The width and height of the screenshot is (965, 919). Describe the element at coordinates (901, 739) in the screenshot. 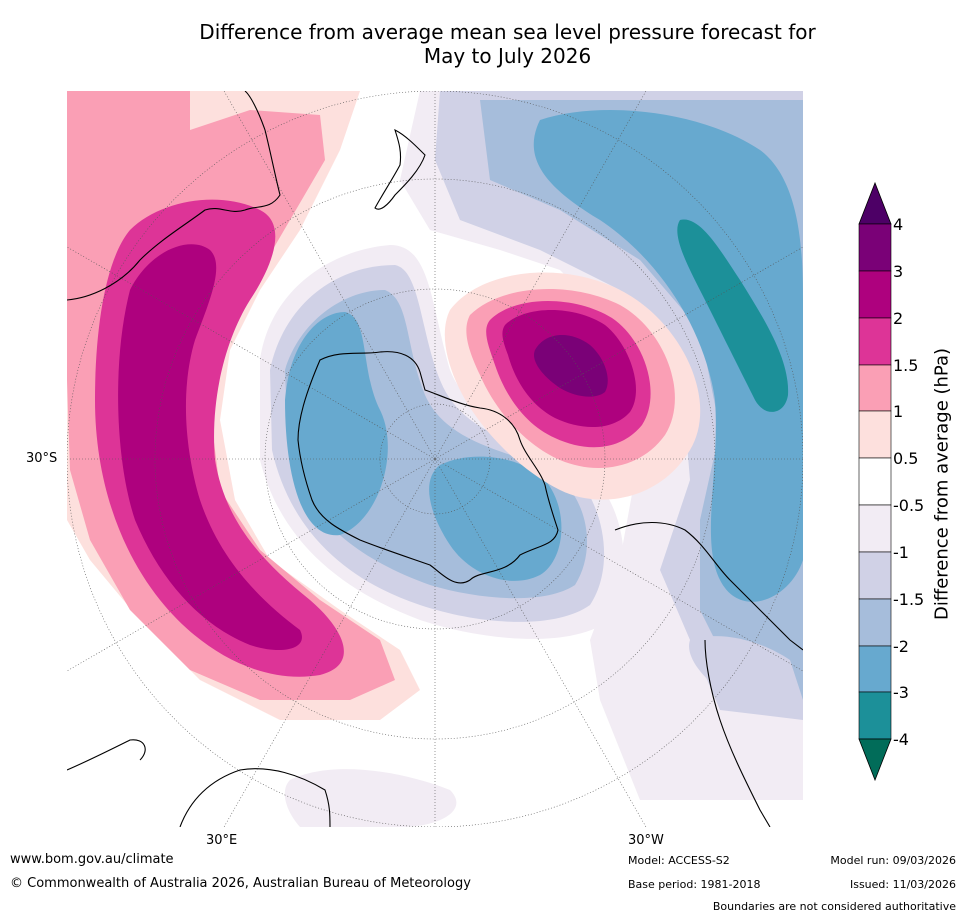

I see `colorbar-tick: -4` at that location.